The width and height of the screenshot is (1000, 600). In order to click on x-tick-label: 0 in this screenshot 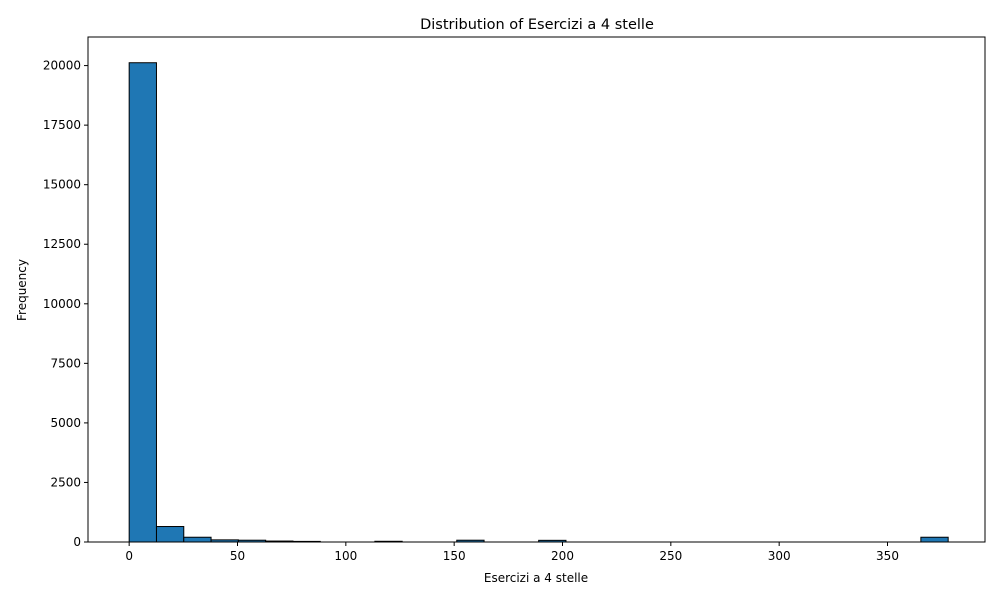, I will do `click(129, 556)`.